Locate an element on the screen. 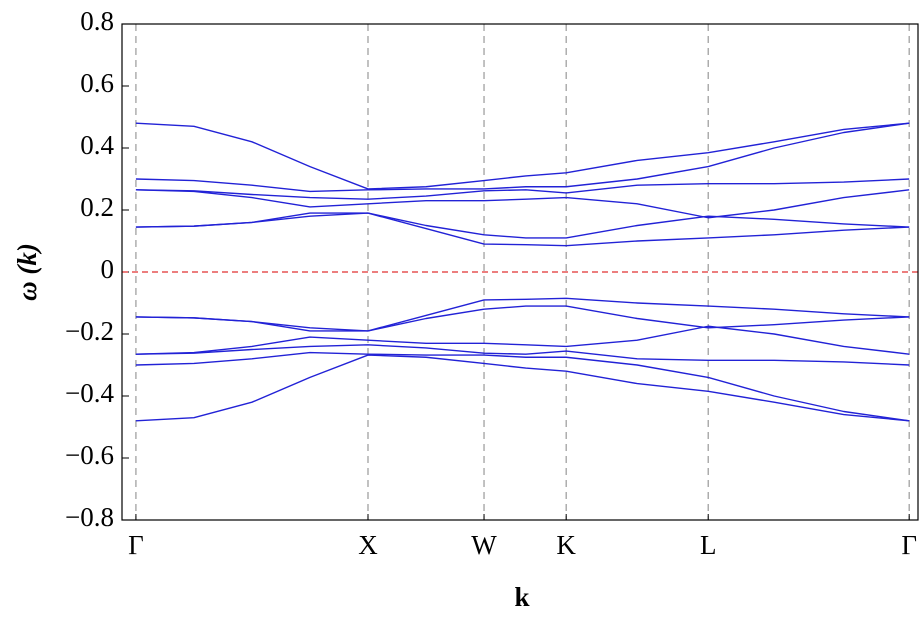 The width and height of the screenshot is (923, 622). y-tick-label: −0.8 is located at coordinates (89, 517).